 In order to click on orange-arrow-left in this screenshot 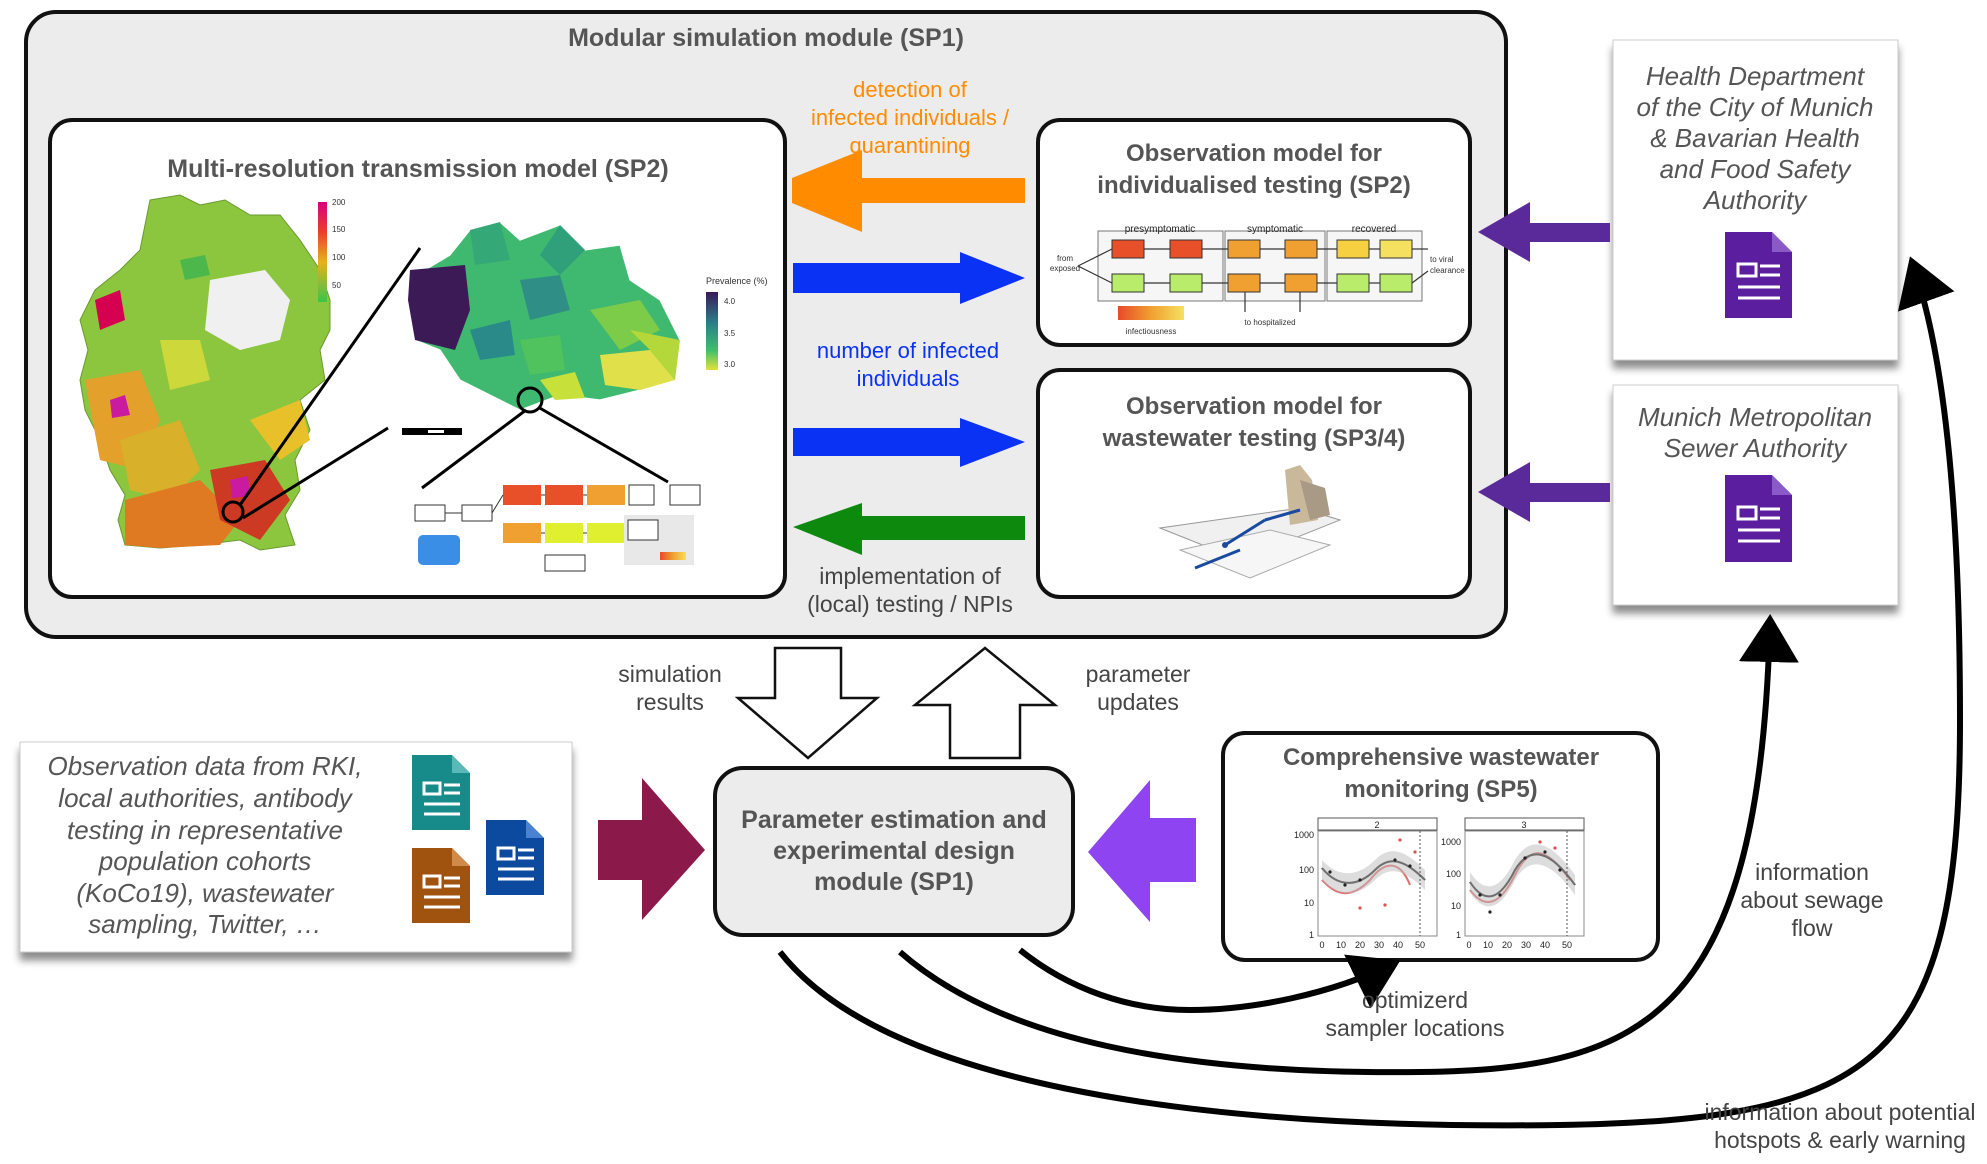, I will do `click(908, 191)`.